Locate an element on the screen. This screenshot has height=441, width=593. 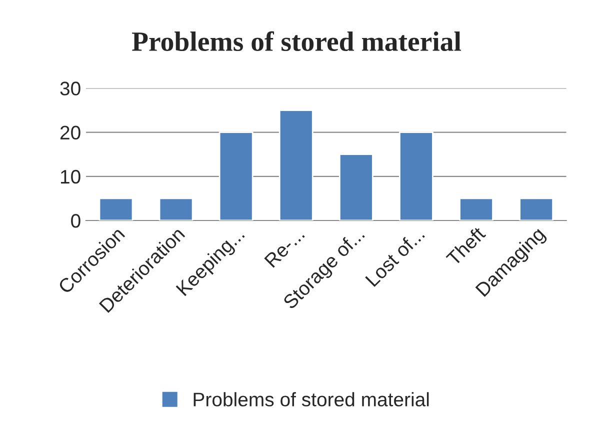
legend-label: Problems of stored material is located at coordinates (311, 399).